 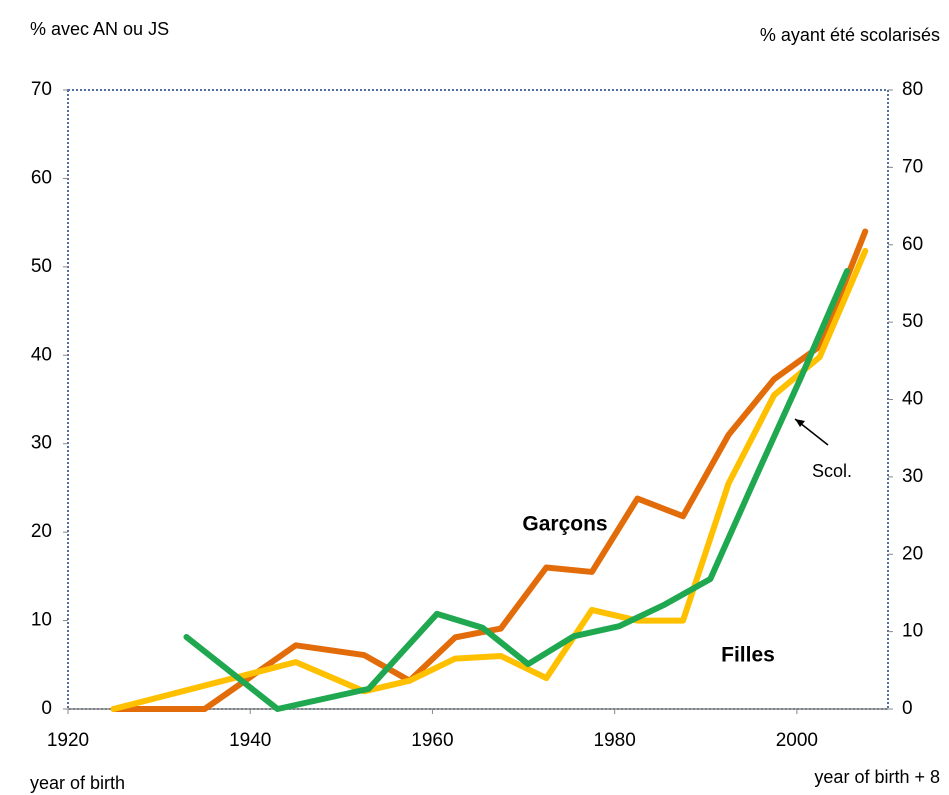 What do you see at coordinates (41, 89) in the screenshot?
I see `y-tick-label: 70` at bounding box center [41, 89].